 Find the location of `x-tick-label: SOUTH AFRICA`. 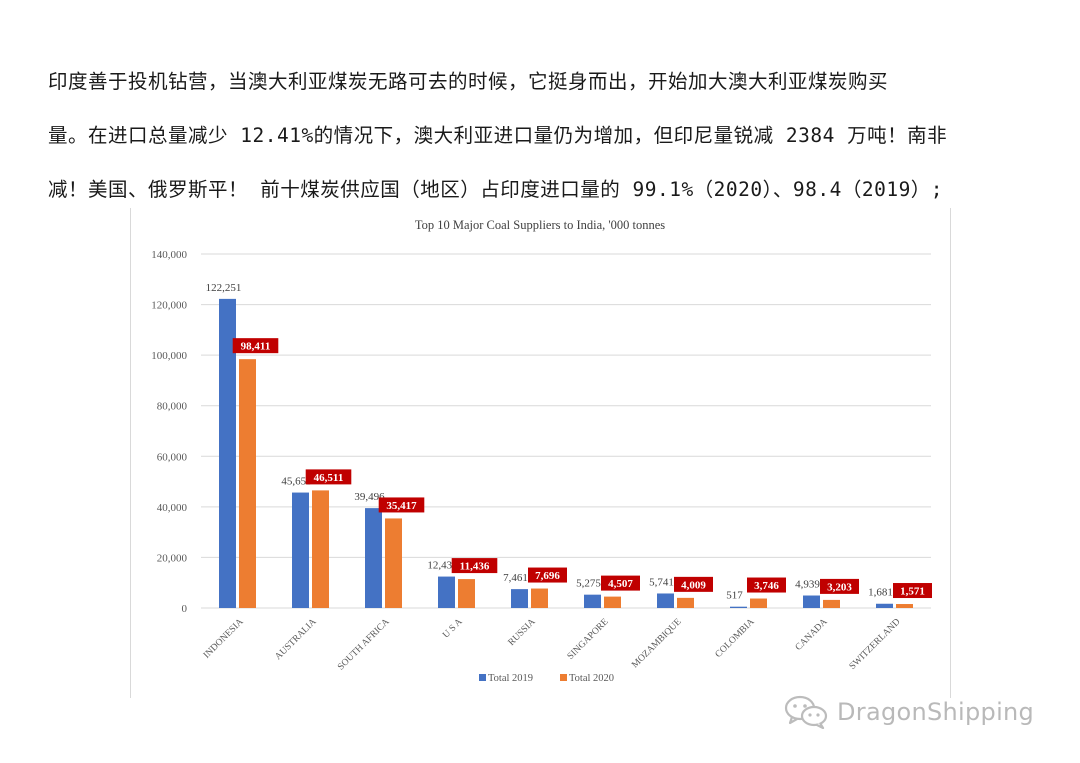

x-tick-label: SOUTH AFRICA is located at coordinates (364, 645).